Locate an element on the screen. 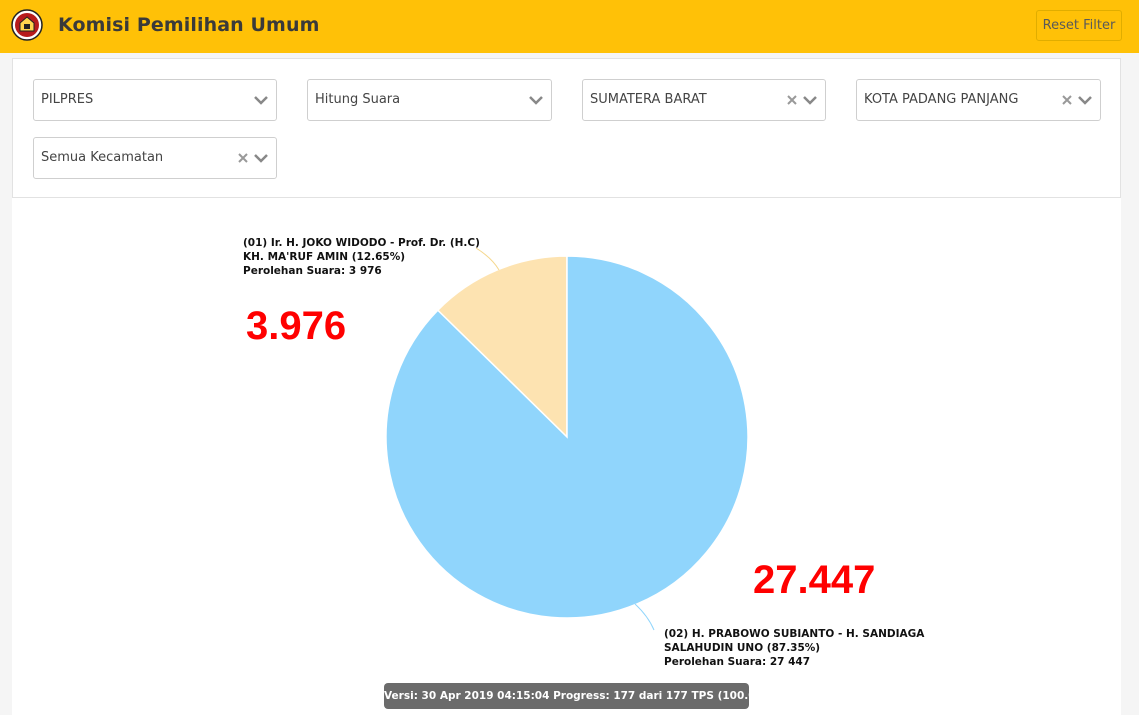 The width and height of the screenshot is (1139, 715). slice-label-02-line3: Perolehan Suara: 27 447 is located at coordinates (737, 662).